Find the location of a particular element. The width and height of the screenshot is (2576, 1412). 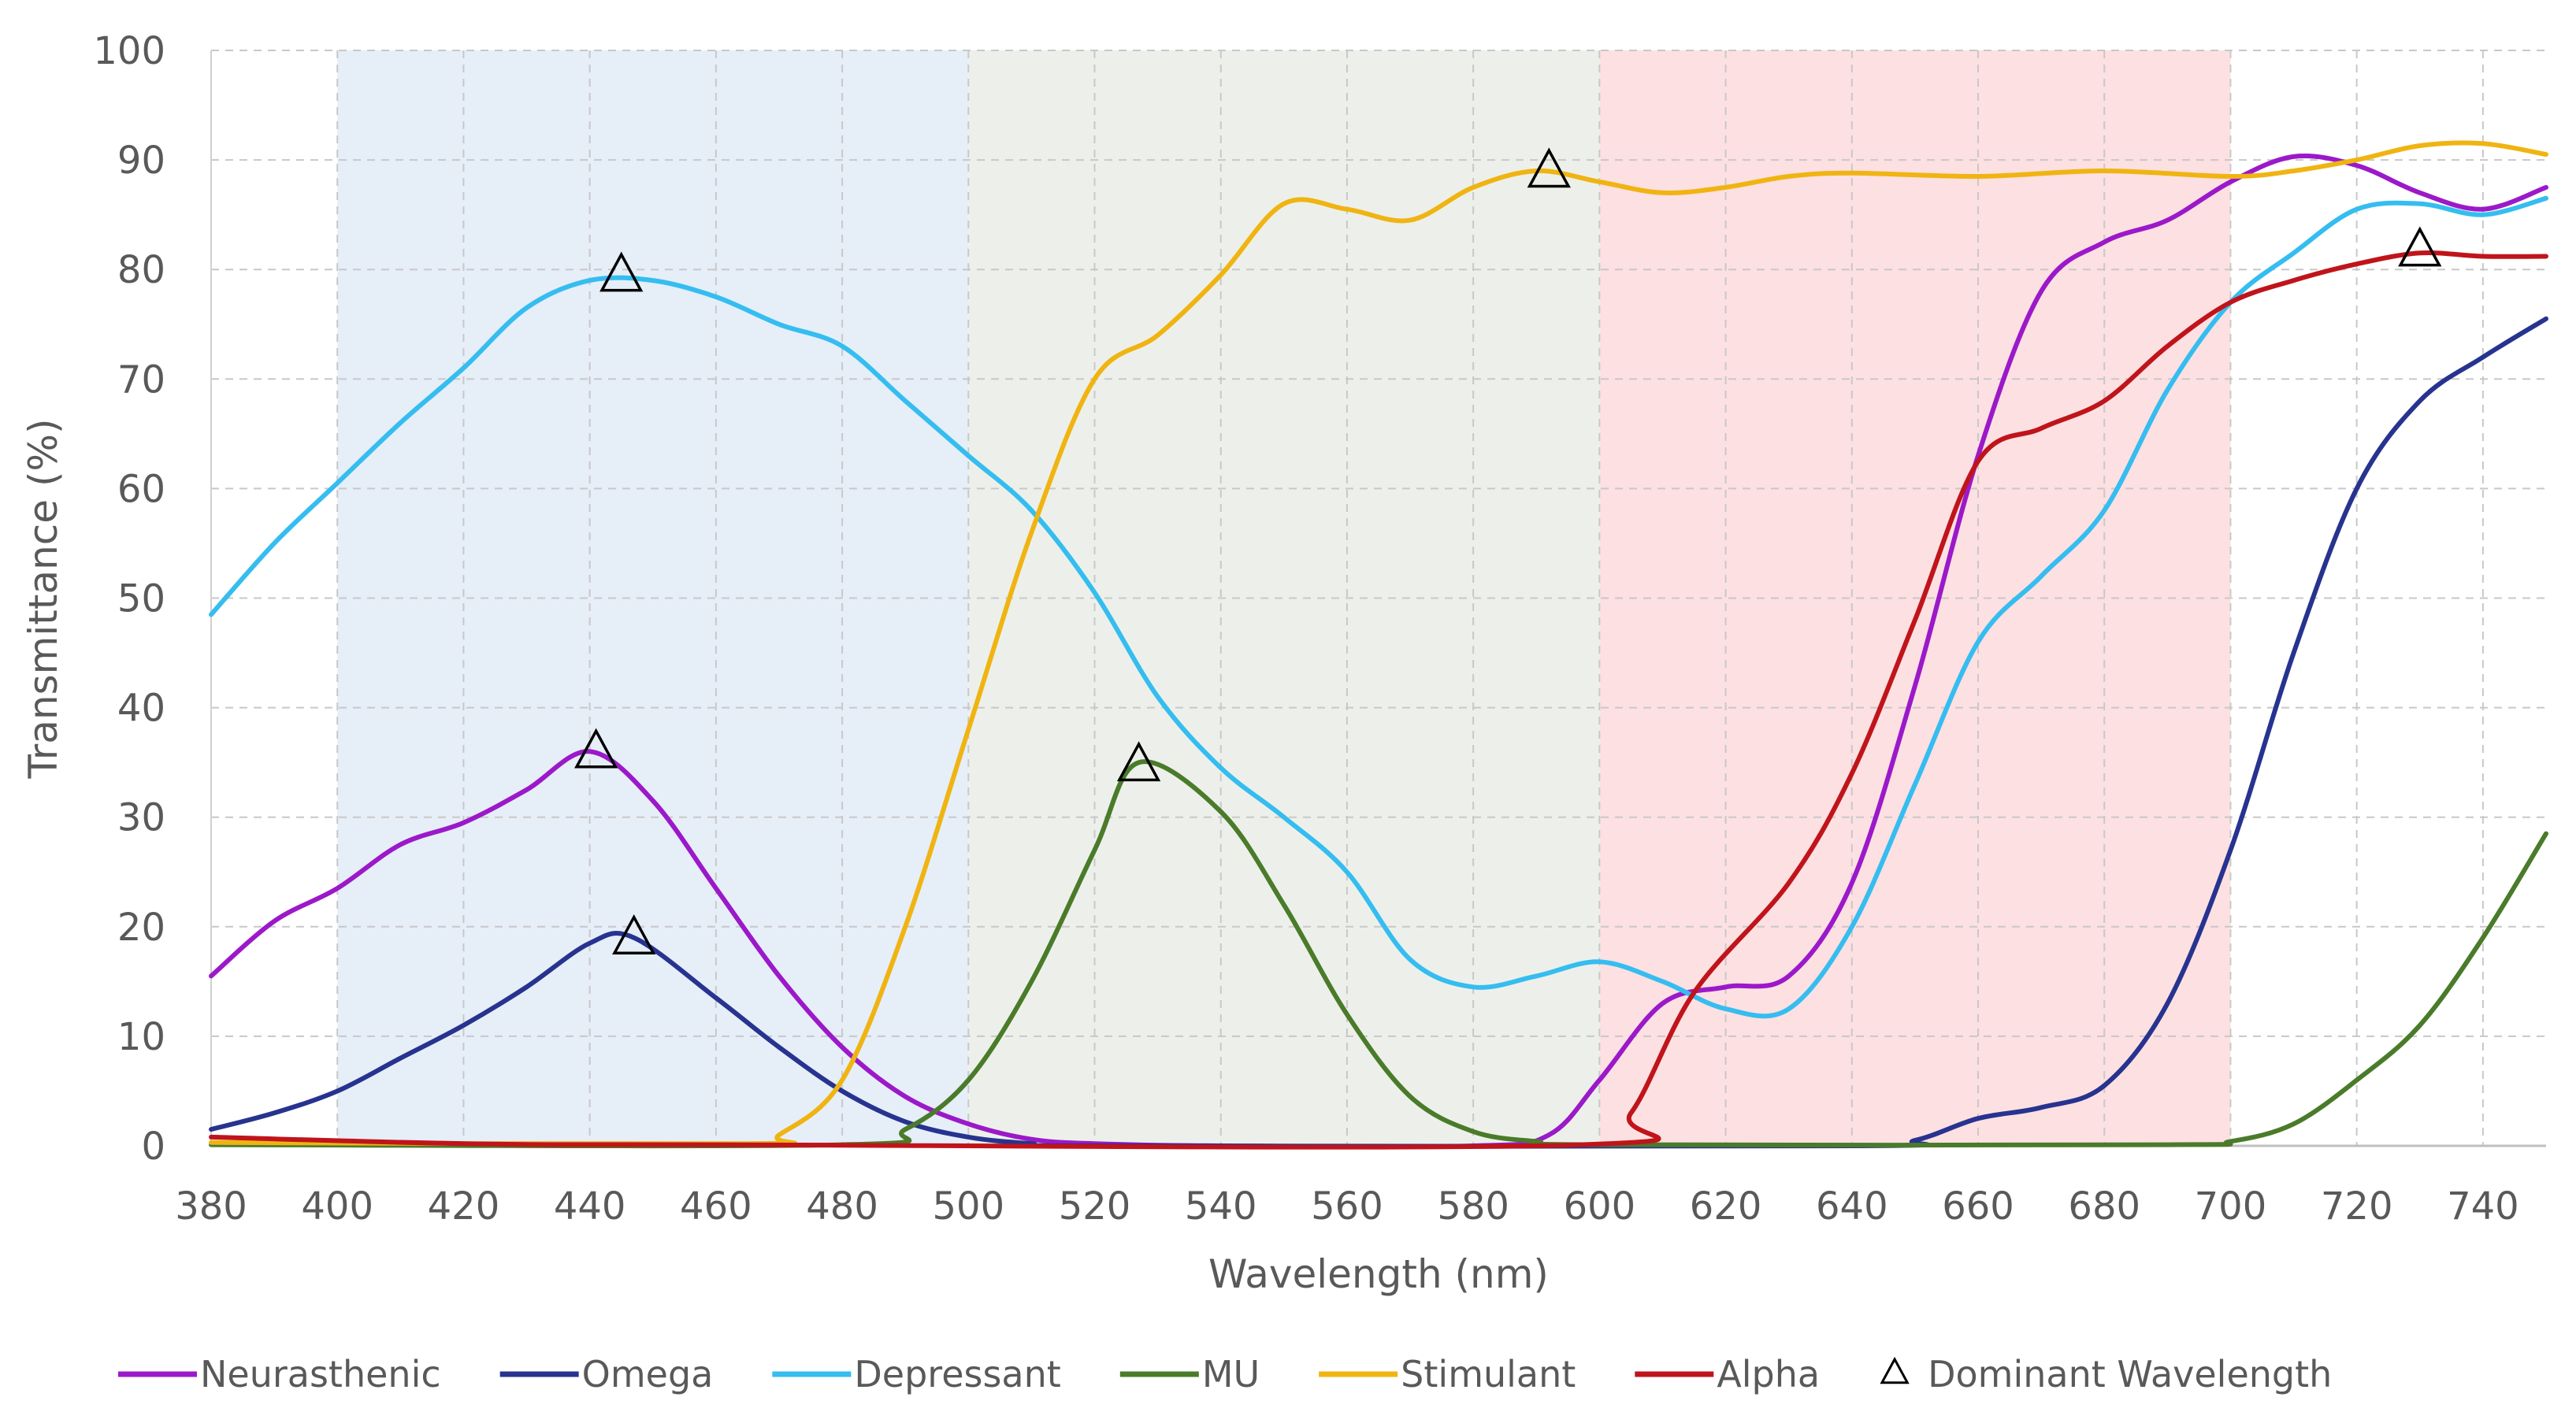

x-tick-label: 660 is located at coordinates (1978, 1206).